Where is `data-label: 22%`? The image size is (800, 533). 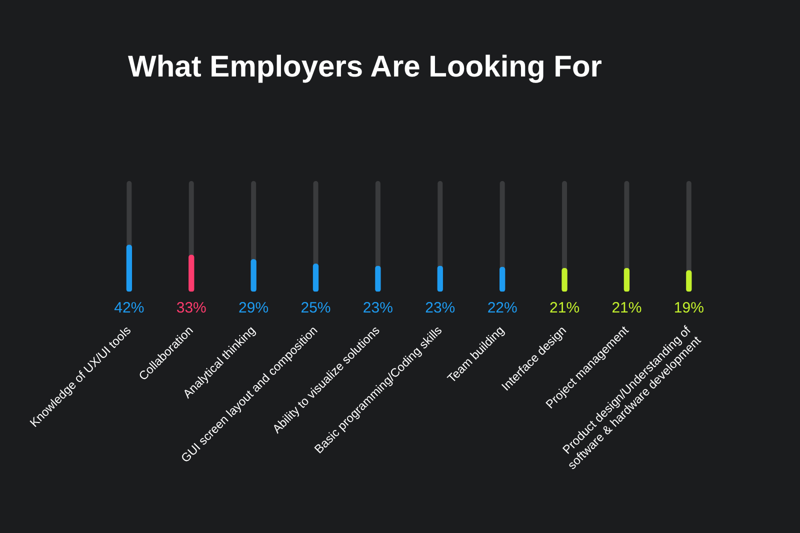 data-label: 22% is located at coordinates (502, 308).